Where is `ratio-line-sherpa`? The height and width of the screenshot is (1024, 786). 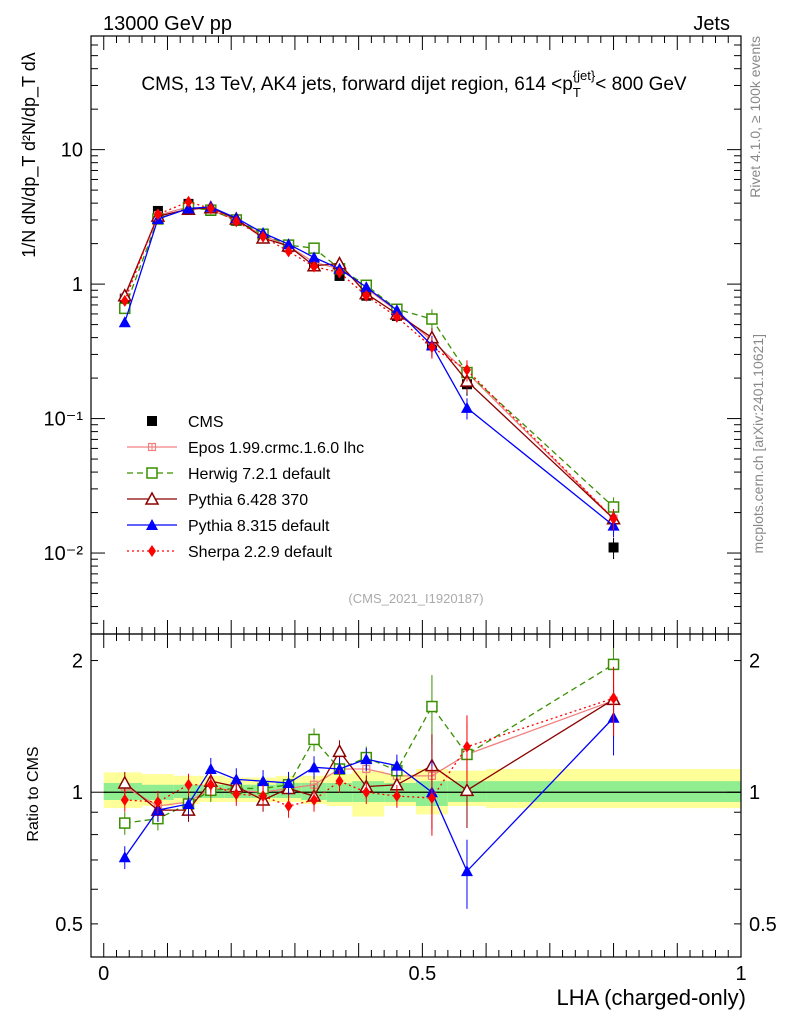 ratio-line-sherpa is located at coordinates (369, 752).